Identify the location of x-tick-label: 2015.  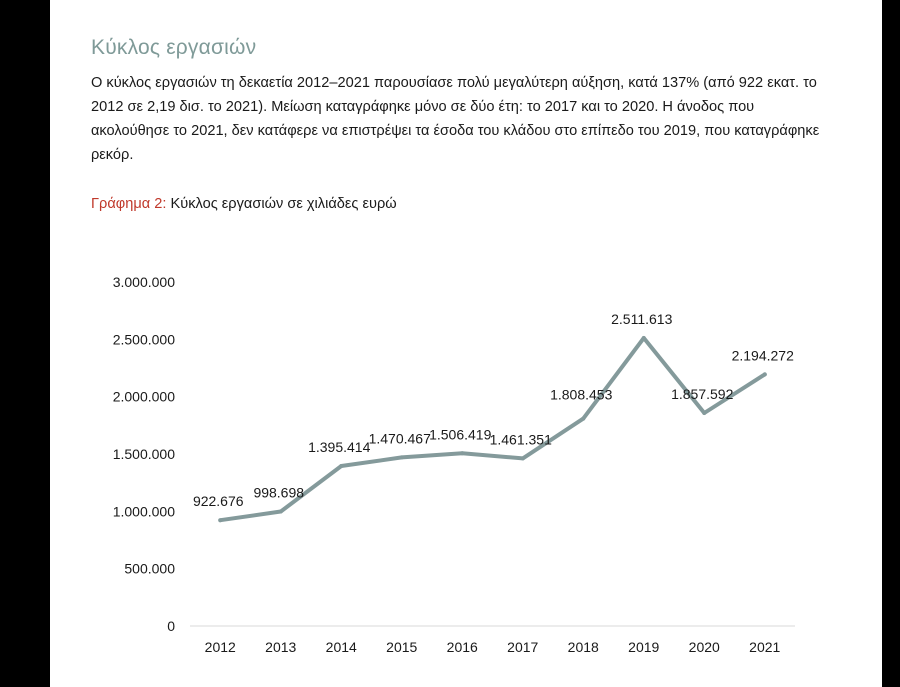
(401, 647).